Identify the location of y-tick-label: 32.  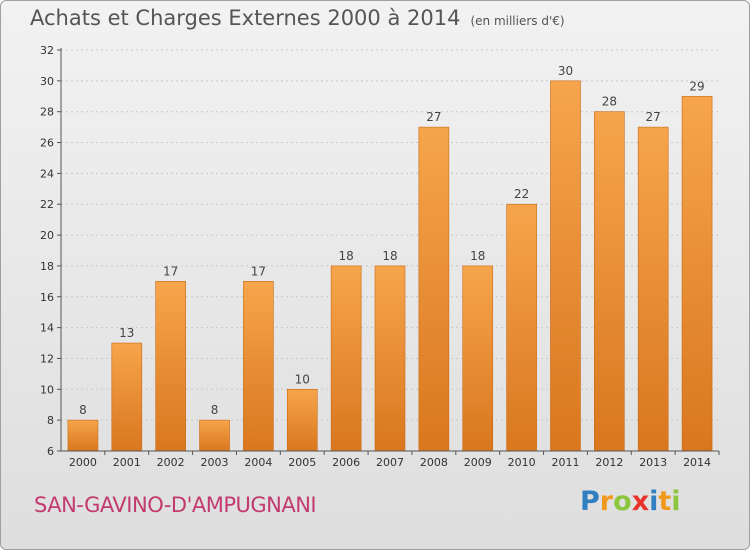
(47, 50).